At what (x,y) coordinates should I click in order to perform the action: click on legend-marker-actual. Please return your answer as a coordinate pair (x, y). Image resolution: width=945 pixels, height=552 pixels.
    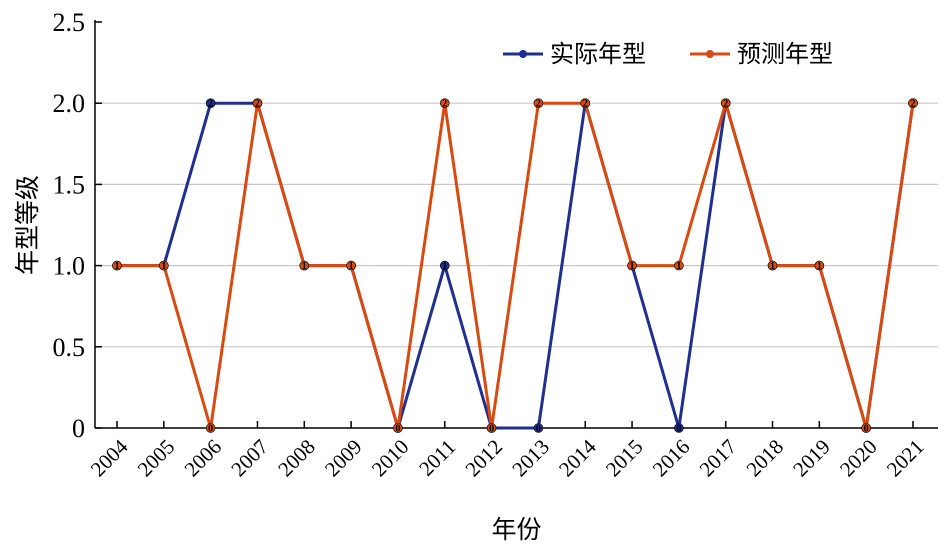
    Looking at the image, I should click on (523, 54).